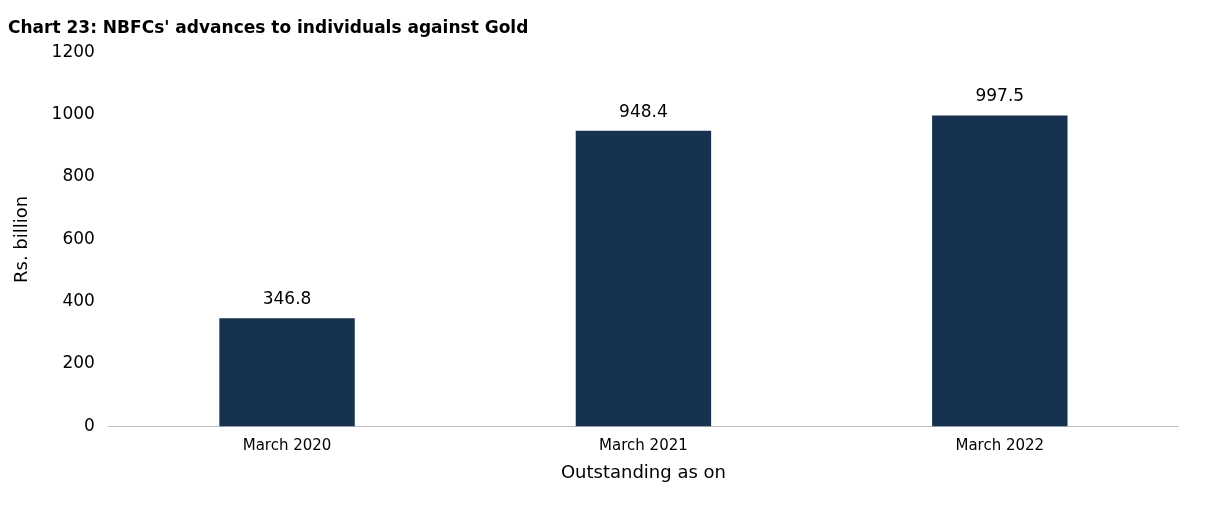 Image resolution: width=1228 pixels, height=506 pixels. Describe the element at coordinates (268, 26) in the screenshot. I see `chart-title: Chart 23: NBFCs' advances to individuals against Gold` at that location.